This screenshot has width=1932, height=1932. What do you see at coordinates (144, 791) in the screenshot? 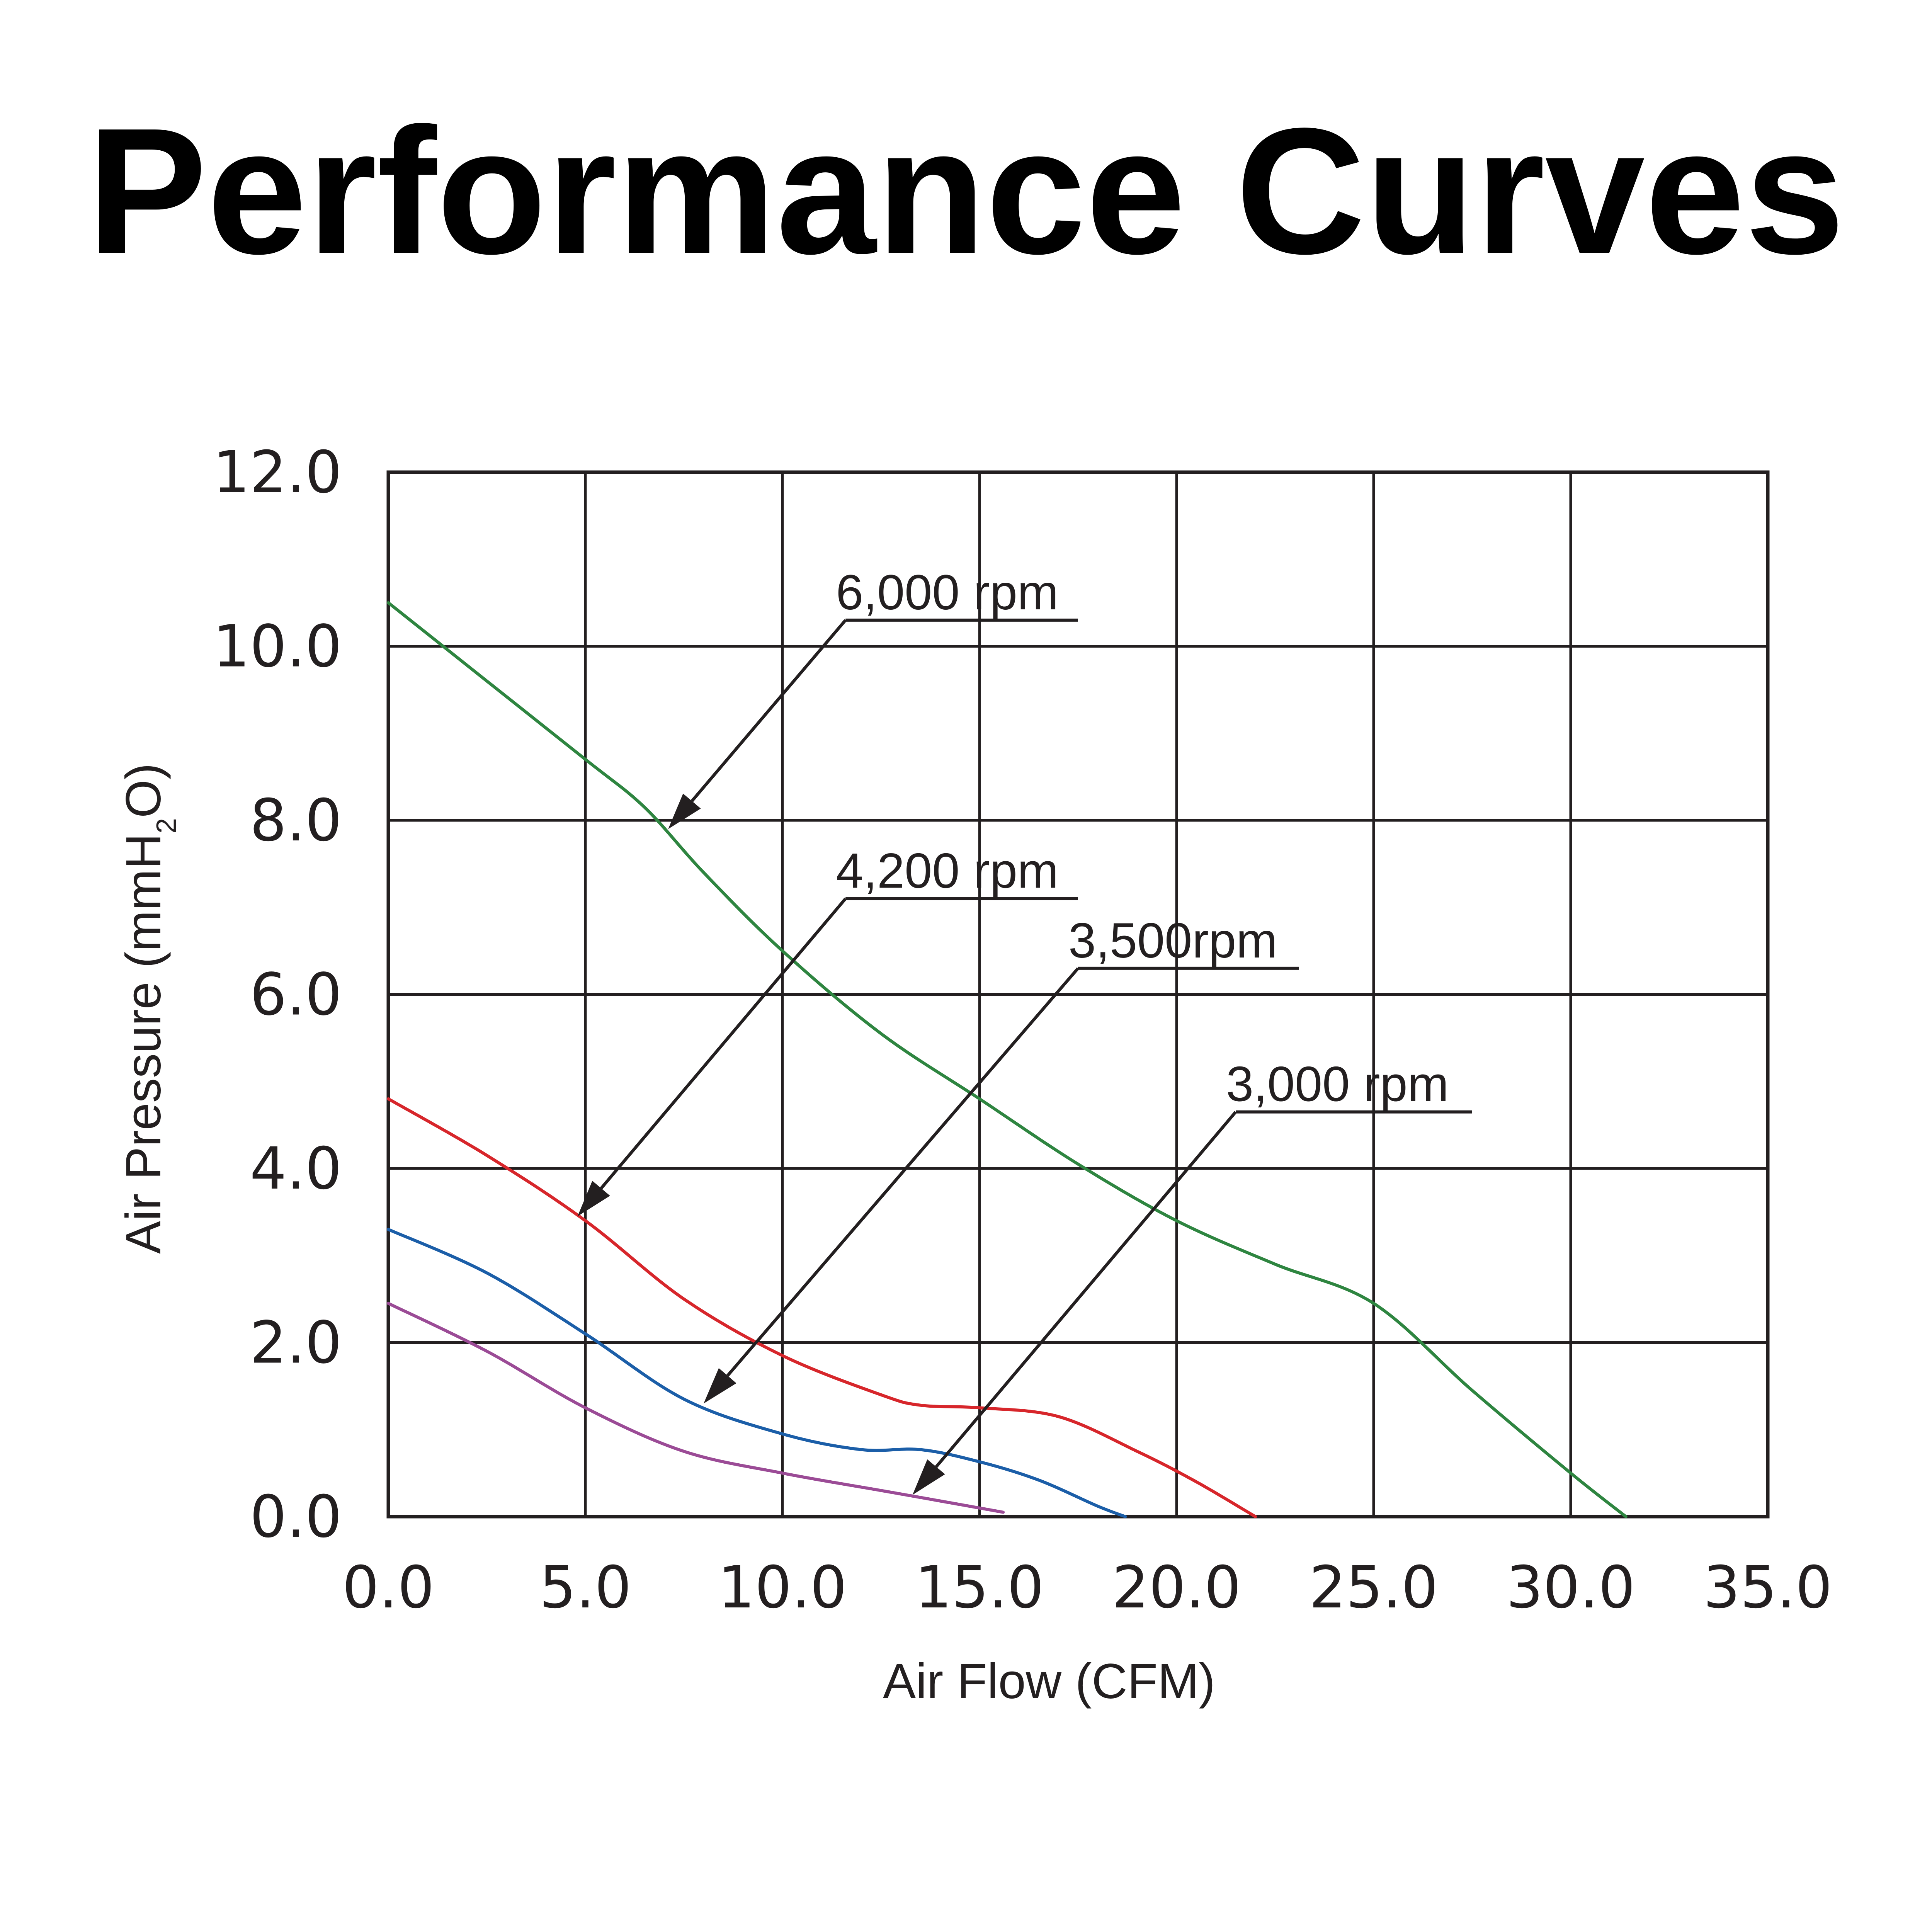
I see `y-axis-label-end: O)` at bounding box center [144, 791].